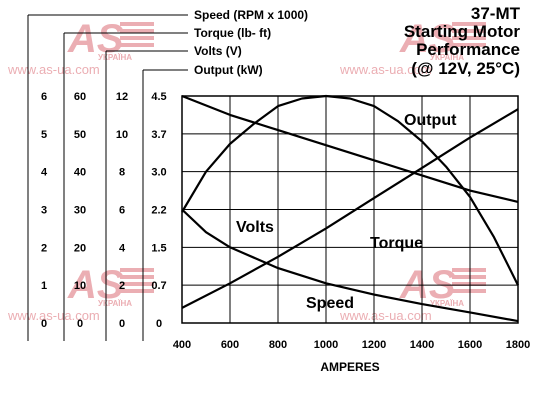  I want to click on series-label-speed: Speed, so click(330, 303).